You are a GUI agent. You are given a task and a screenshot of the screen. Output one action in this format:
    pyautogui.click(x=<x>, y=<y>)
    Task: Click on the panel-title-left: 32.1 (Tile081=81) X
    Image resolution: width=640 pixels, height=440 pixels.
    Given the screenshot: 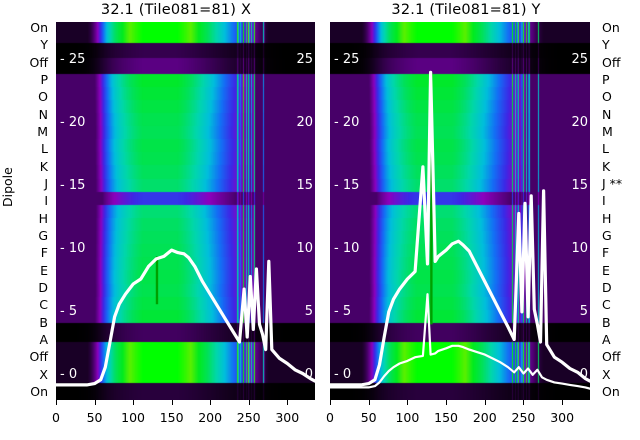 What is the action you would take?
    pyautogui.click(x=176, y=10)
    